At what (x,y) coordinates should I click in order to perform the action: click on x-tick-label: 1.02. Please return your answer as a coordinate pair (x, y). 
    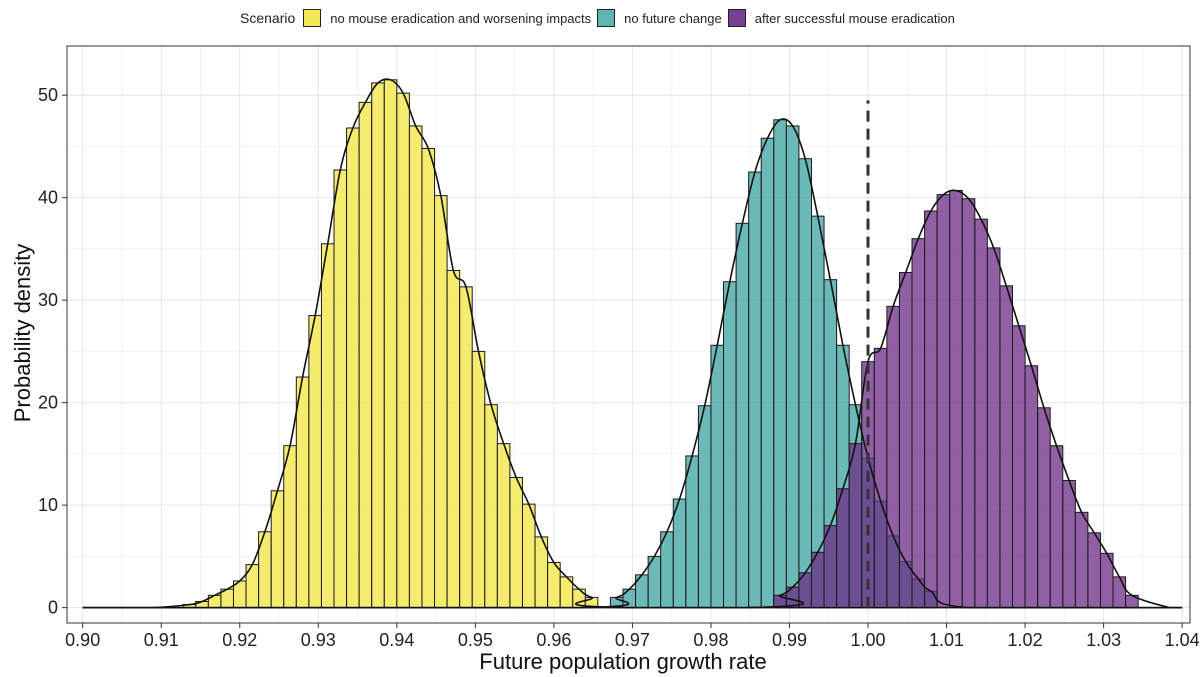
    Looking at the image, I should click on (1025, 640).